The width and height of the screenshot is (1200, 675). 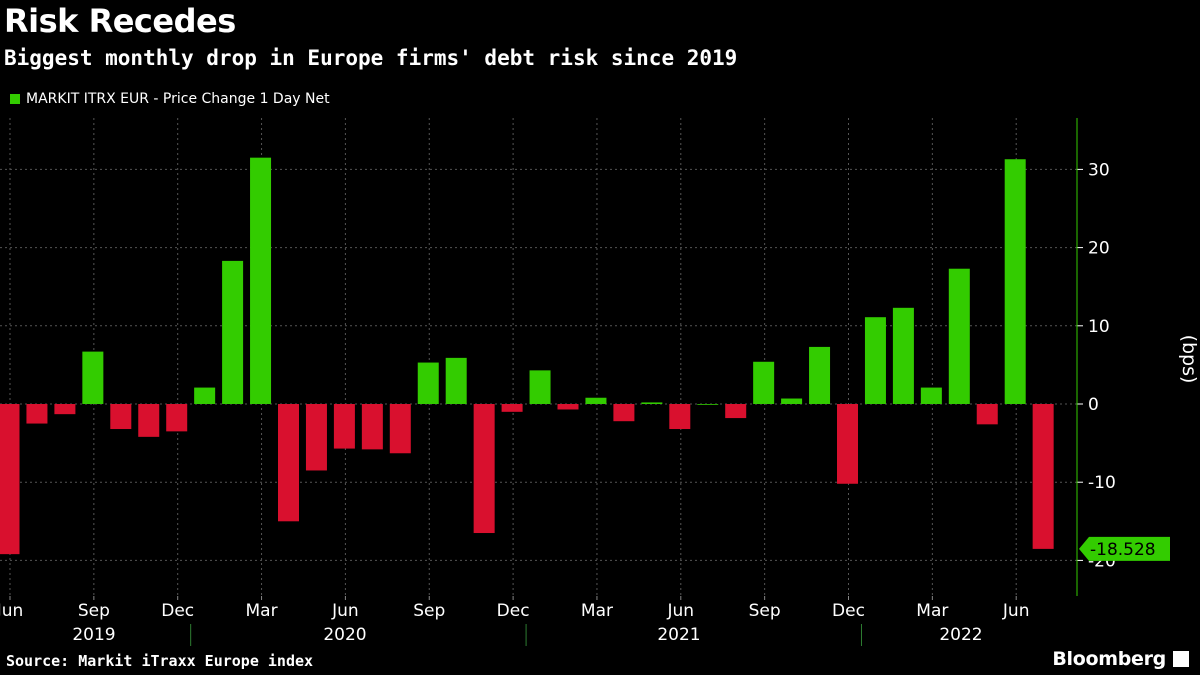 I want to click on year-label: 2020, so click(x=344, y=635).